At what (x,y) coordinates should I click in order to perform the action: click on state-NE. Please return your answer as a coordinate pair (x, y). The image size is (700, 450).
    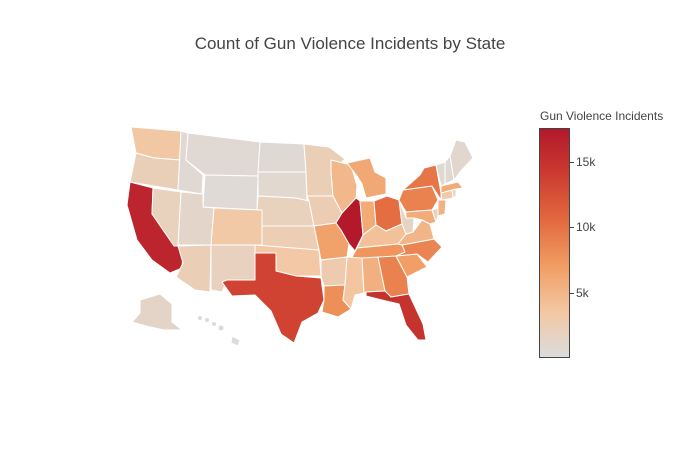
    Looking at the image, I should click on (285, 211).